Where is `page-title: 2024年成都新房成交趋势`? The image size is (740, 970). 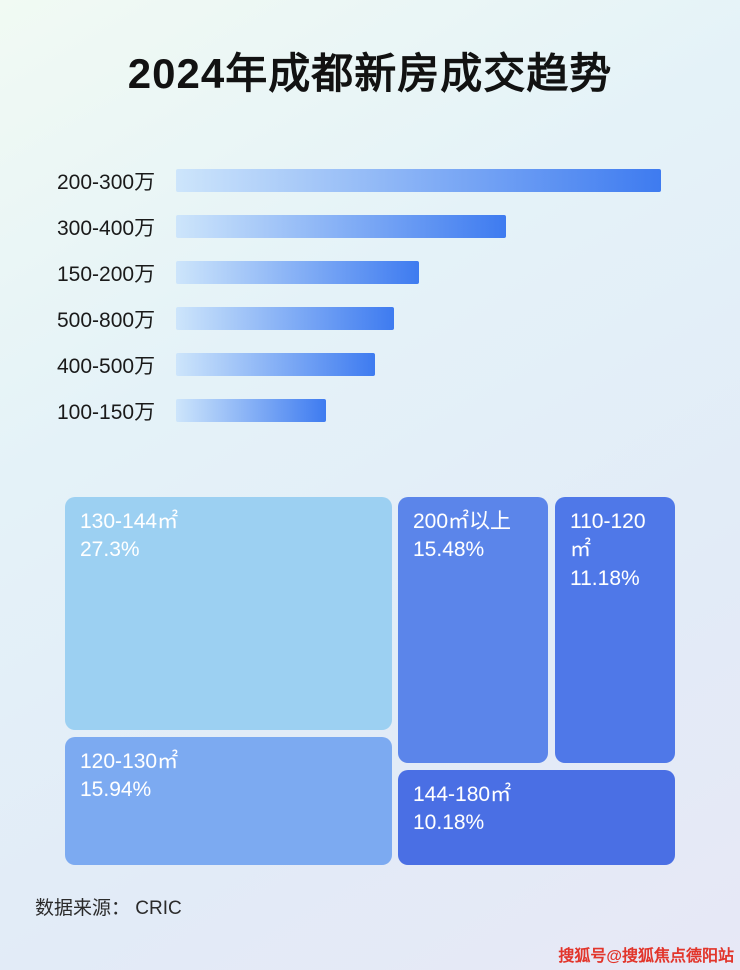
page-title: 2024年成都新房成交趋势 is located at coordinates (370, 73).